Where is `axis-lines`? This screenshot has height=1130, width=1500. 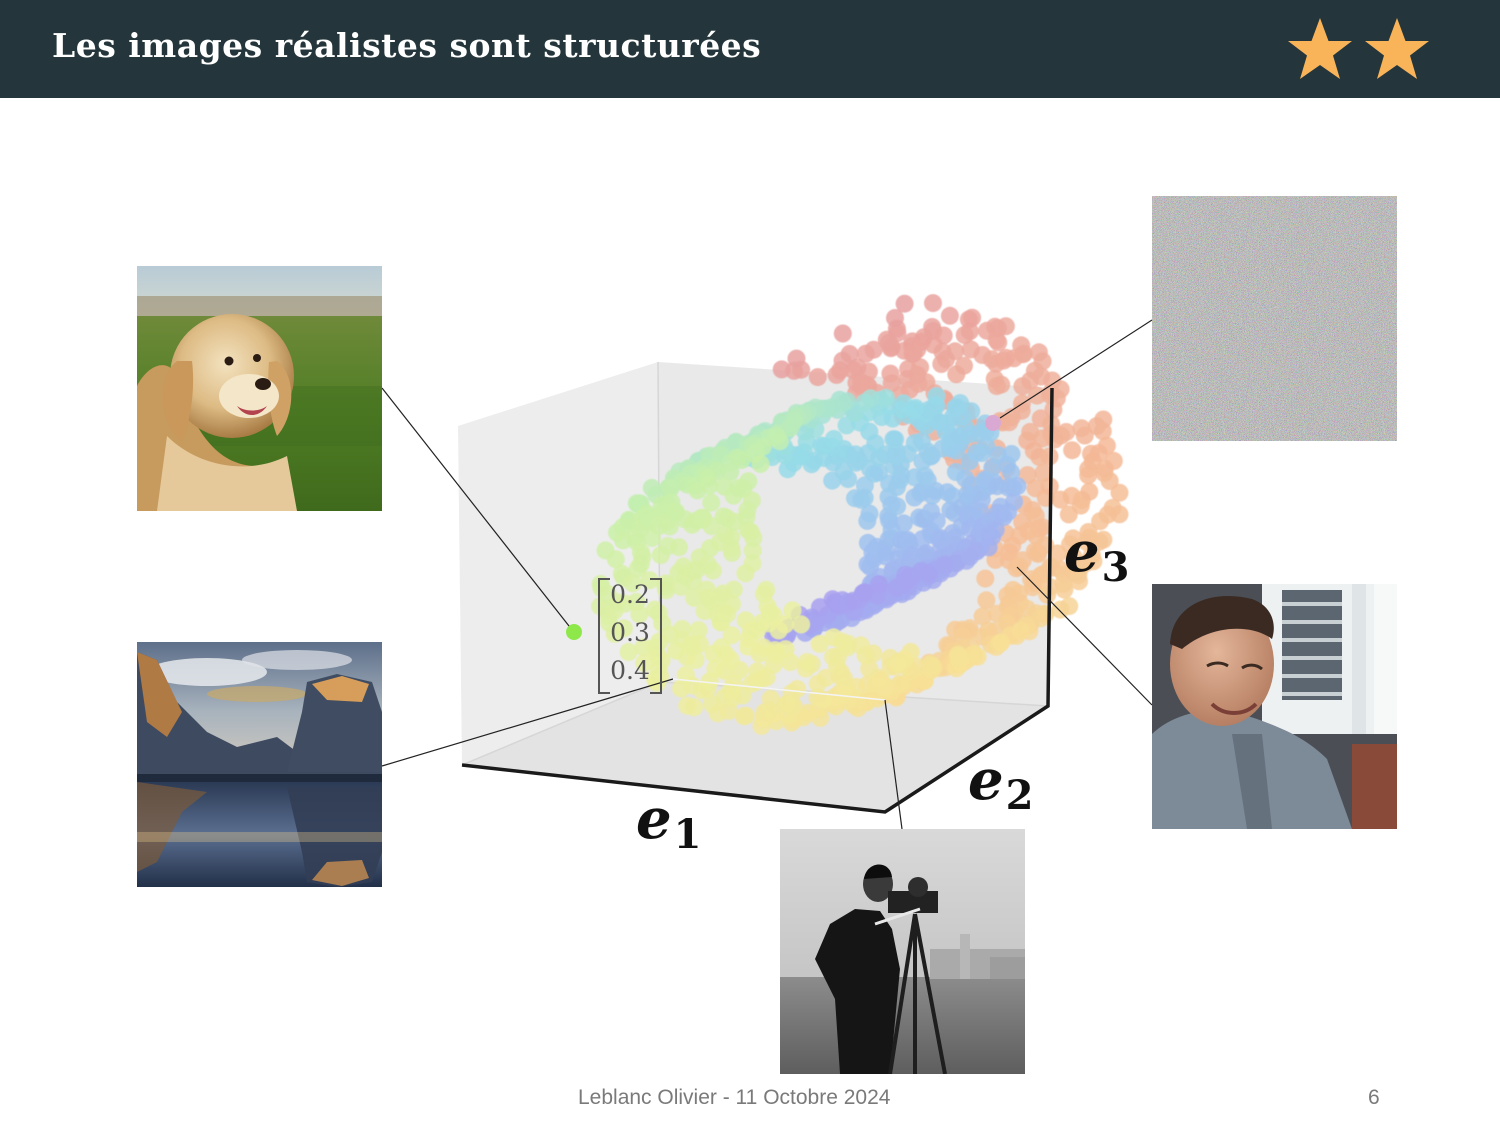 axis-lines is located at coordinates (757, 600).